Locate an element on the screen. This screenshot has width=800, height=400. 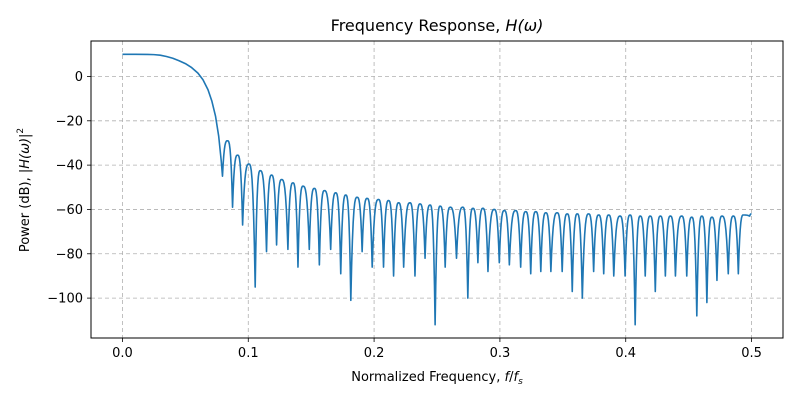
x-tick-label: 0.1 is located at coordinates (248, 353).